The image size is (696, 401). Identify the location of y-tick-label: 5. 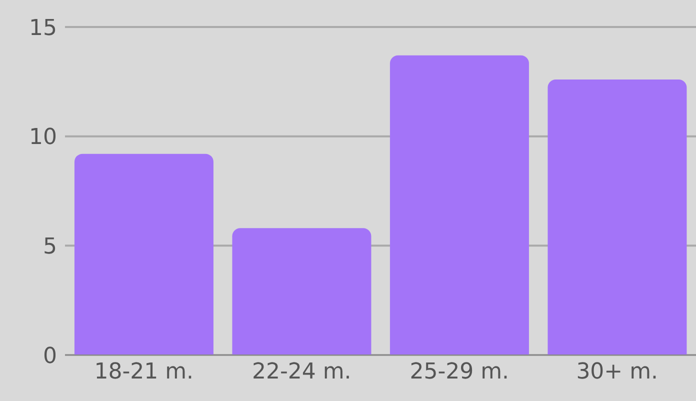
(50, 247).